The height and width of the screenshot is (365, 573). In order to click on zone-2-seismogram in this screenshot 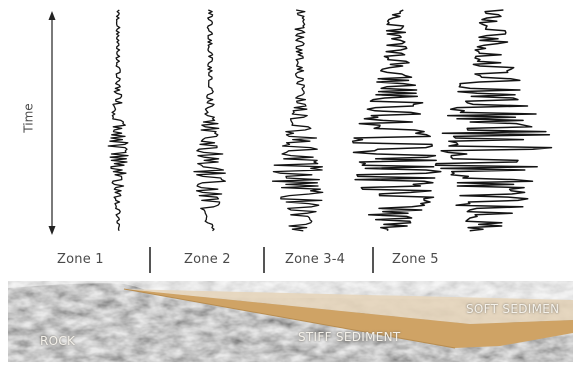, I will do `click(209, 120)`.